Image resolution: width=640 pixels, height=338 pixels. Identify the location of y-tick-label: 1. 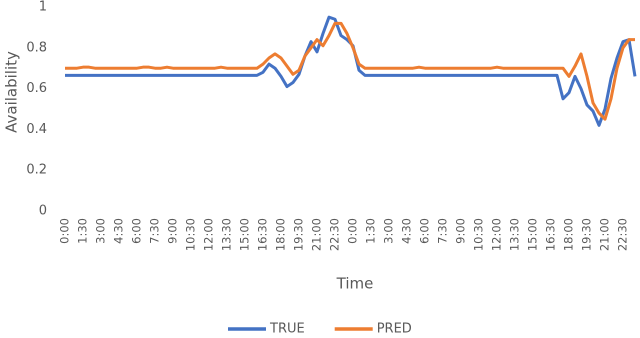
(43, 7).